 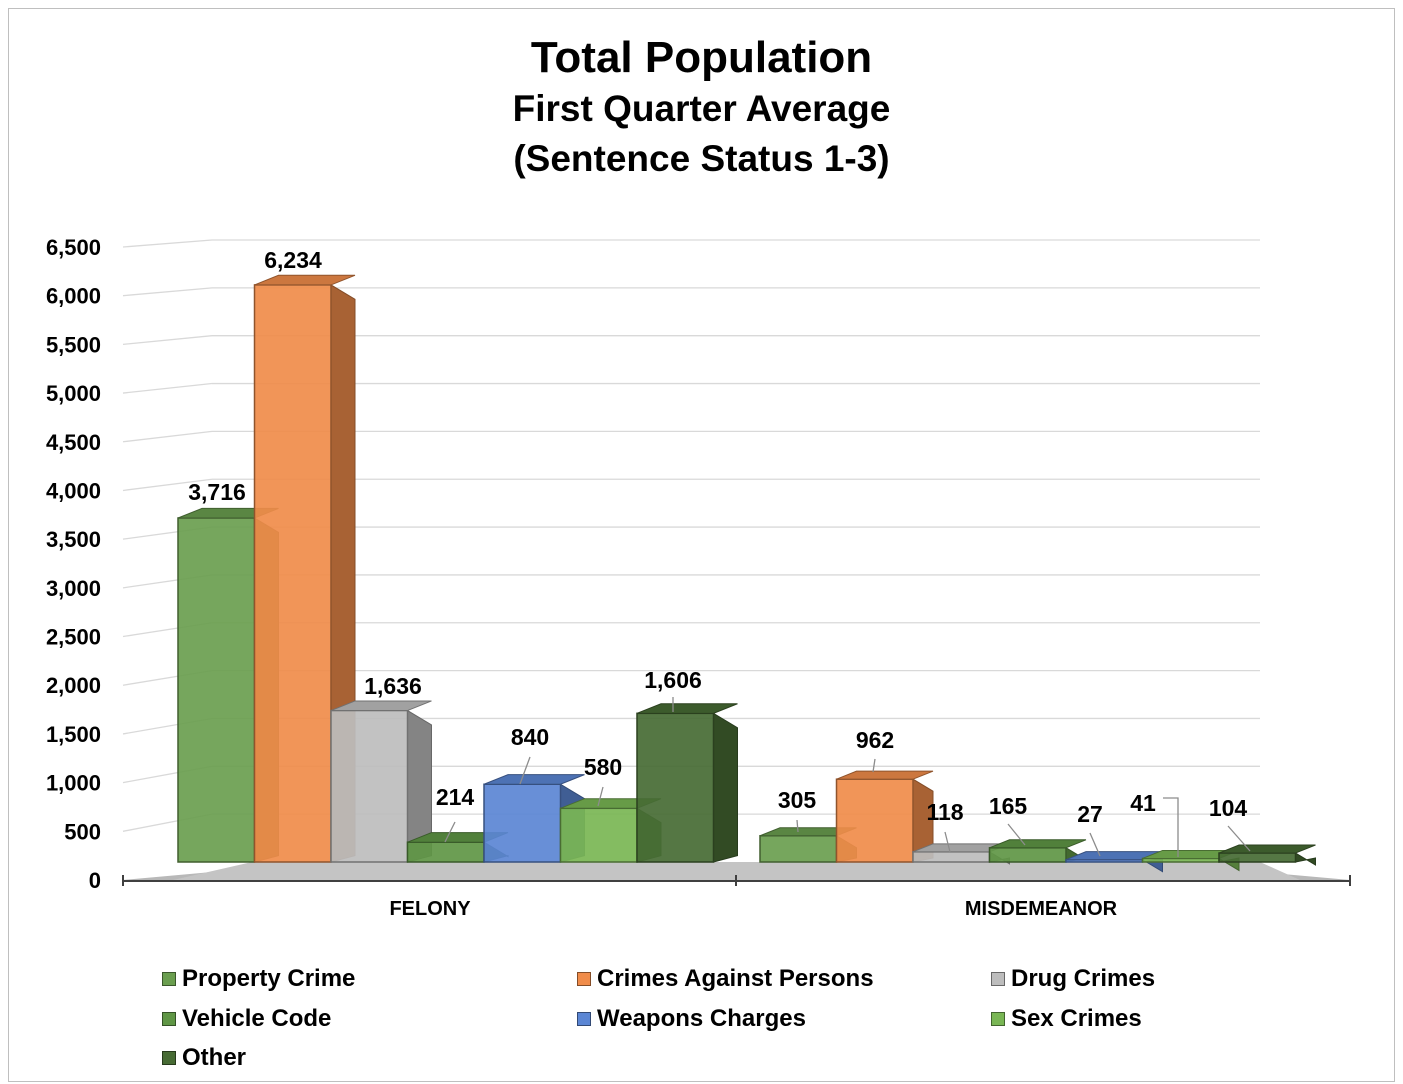 I want to click on data-label: 3,716, so click(x=217, y=492).